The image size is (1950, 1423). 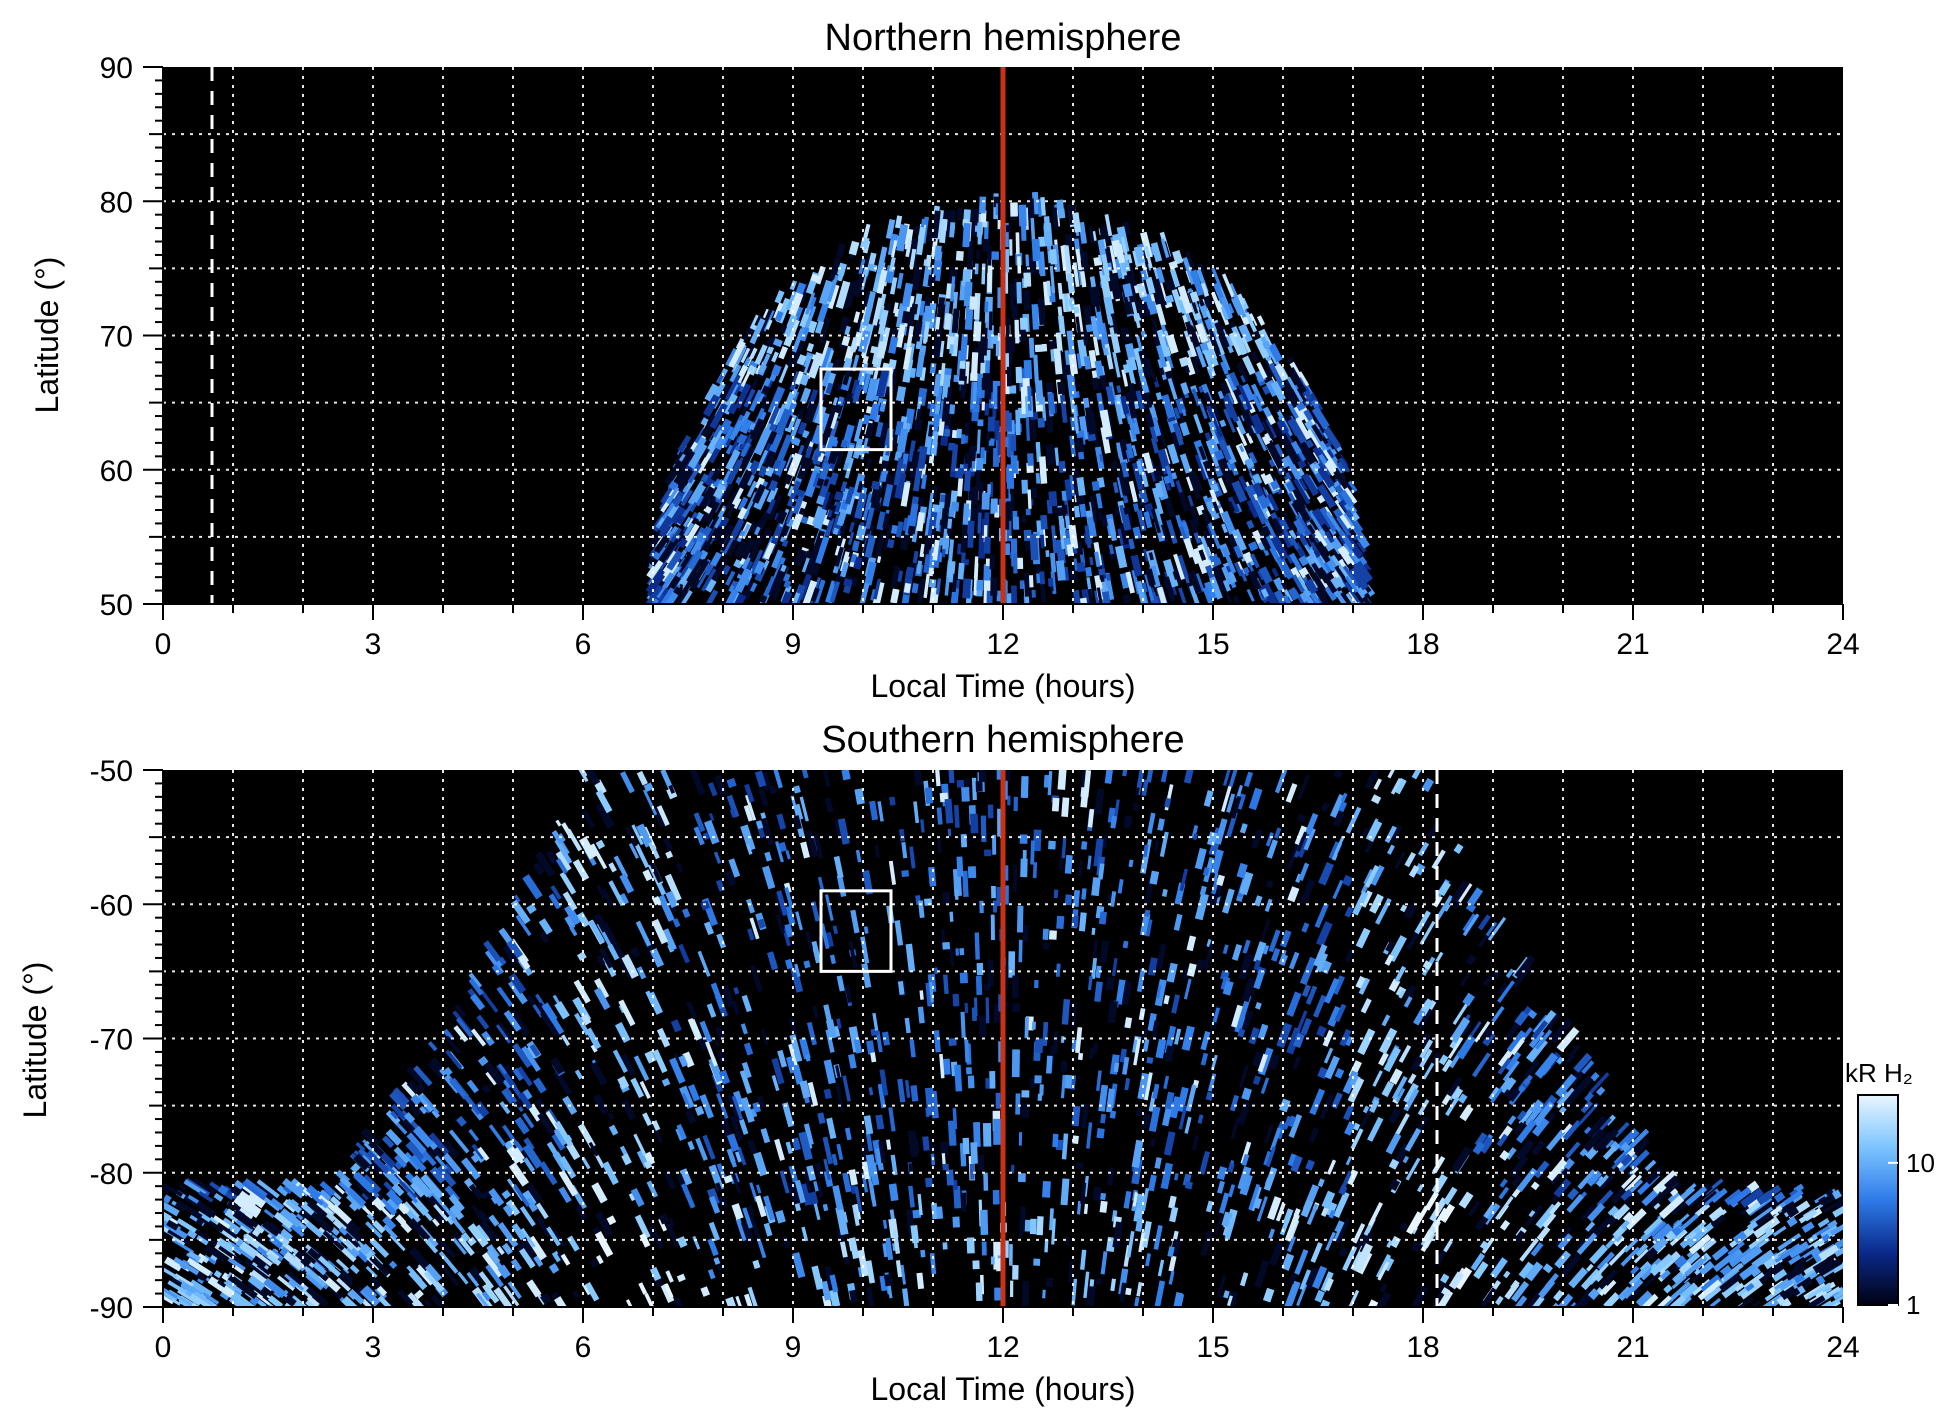 What do you see at coordinates (856, 409) in the screenshot?
I see `highlight-box` at bounding box center [856, 409].